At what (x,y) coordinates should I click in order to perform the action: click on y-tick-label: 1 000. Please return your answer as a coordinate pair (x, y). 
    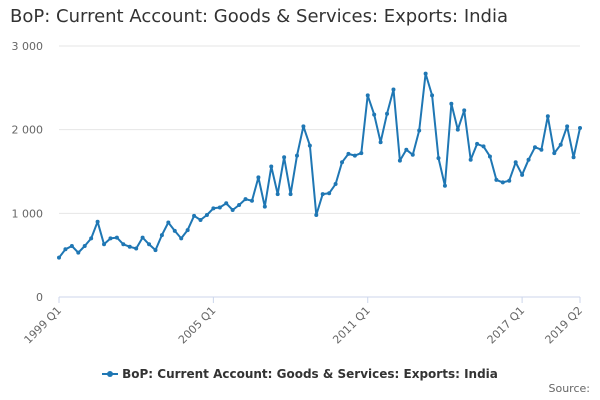
    Looking at the image, I should click on (28, 213).